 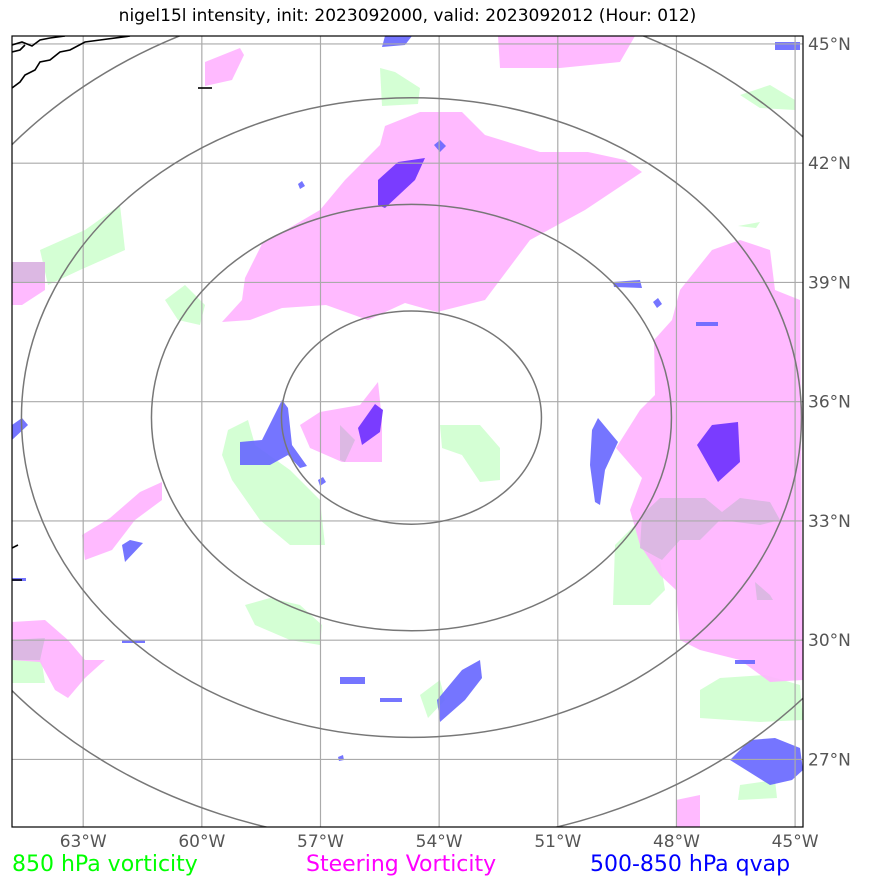 What do you see at coordinates (105, 864) in the screenshot?
I see `legend-vorticity-850: 850 hPa vorticity` at bounding box center [105, 864].